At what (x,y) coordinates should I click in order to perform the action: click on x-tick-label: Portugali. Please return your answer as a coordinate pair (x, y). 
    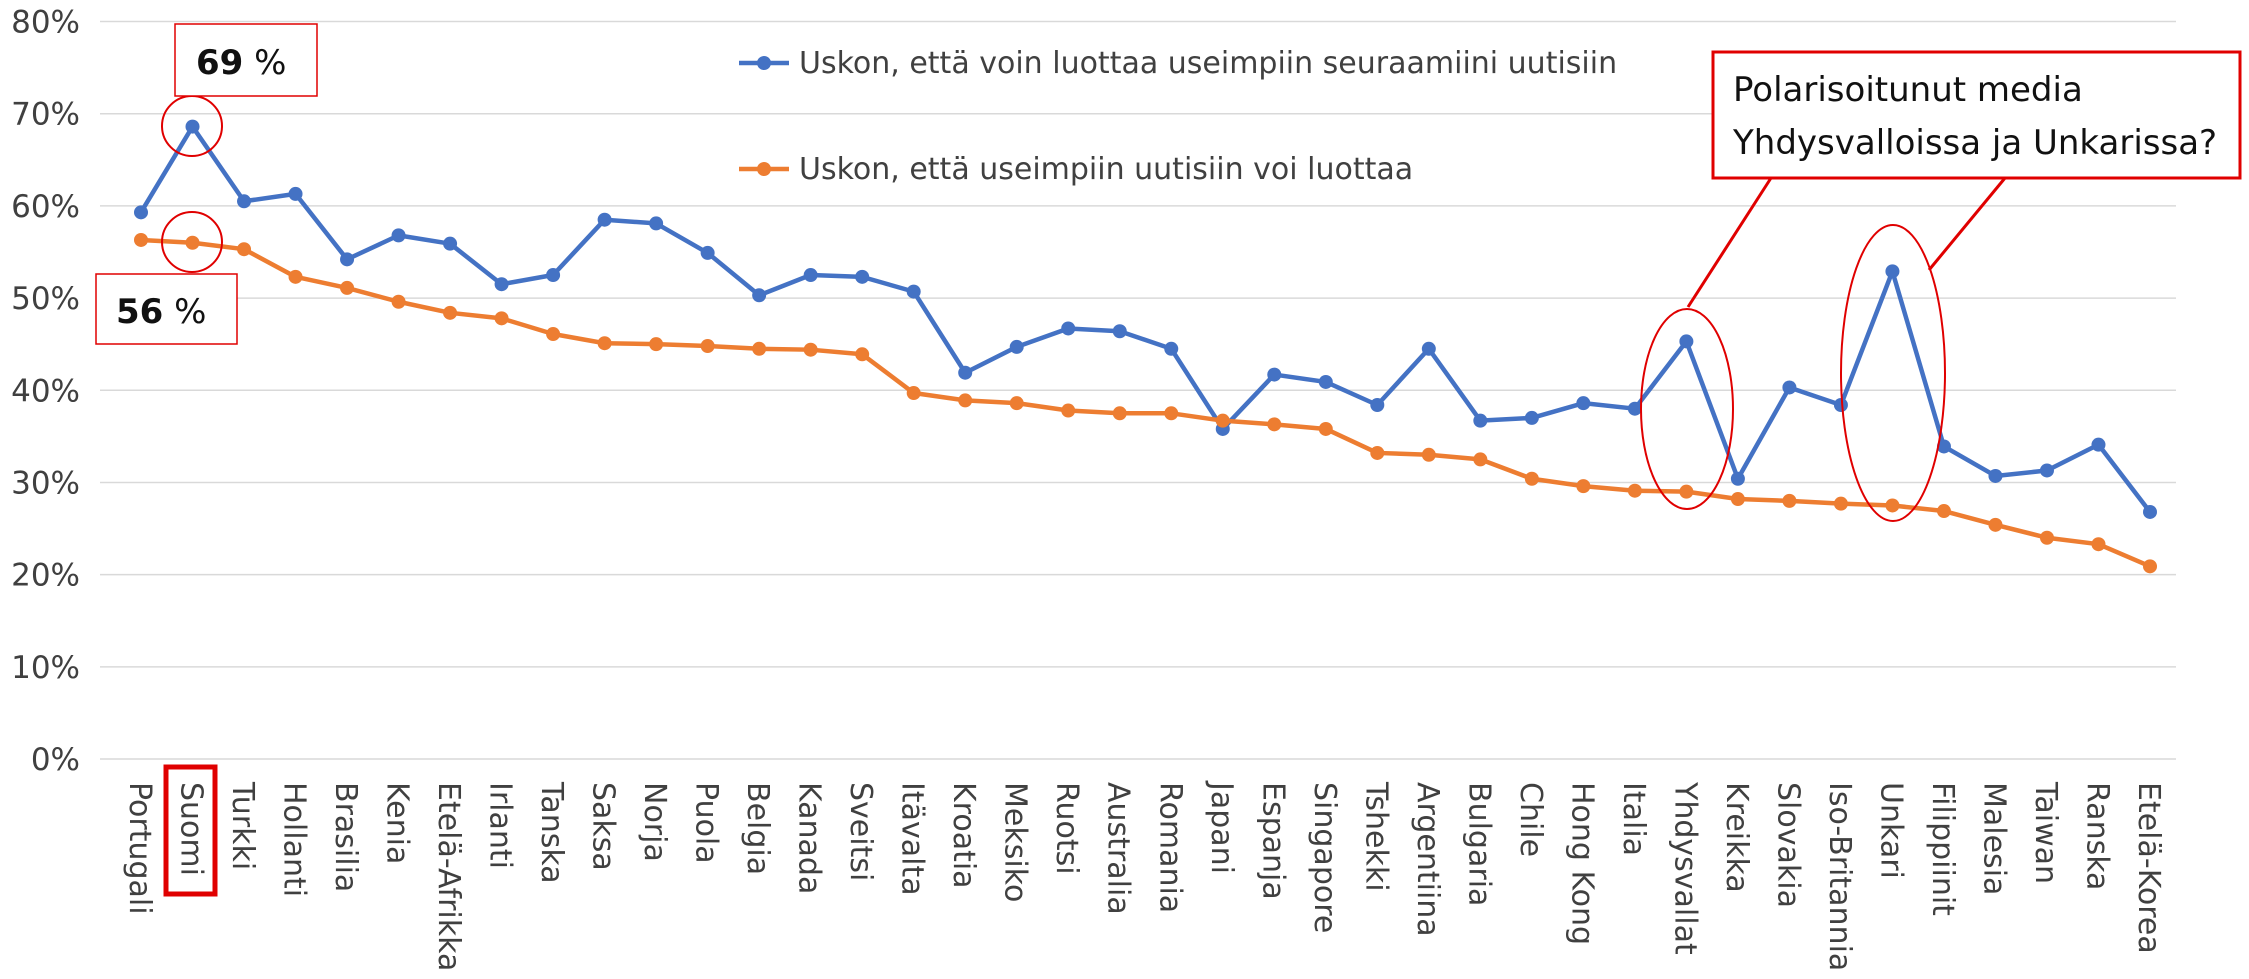
    Looking at the image, I should click on (139, 848).